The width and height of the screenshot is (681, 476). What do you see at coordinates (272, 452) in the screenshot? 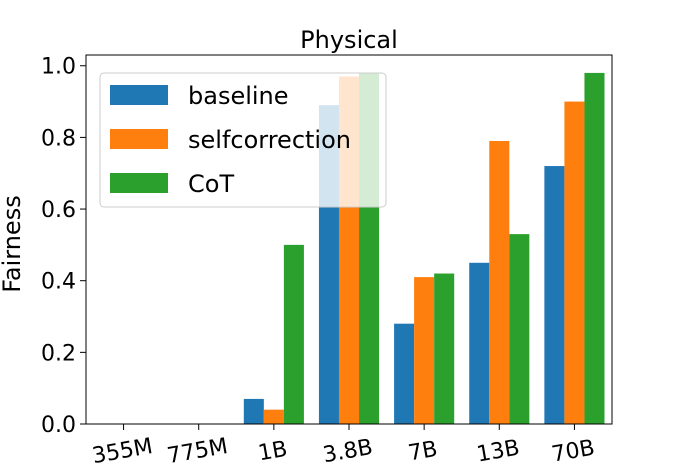
I see `x-tick-label: 1B` at bounding box center [272, 452].